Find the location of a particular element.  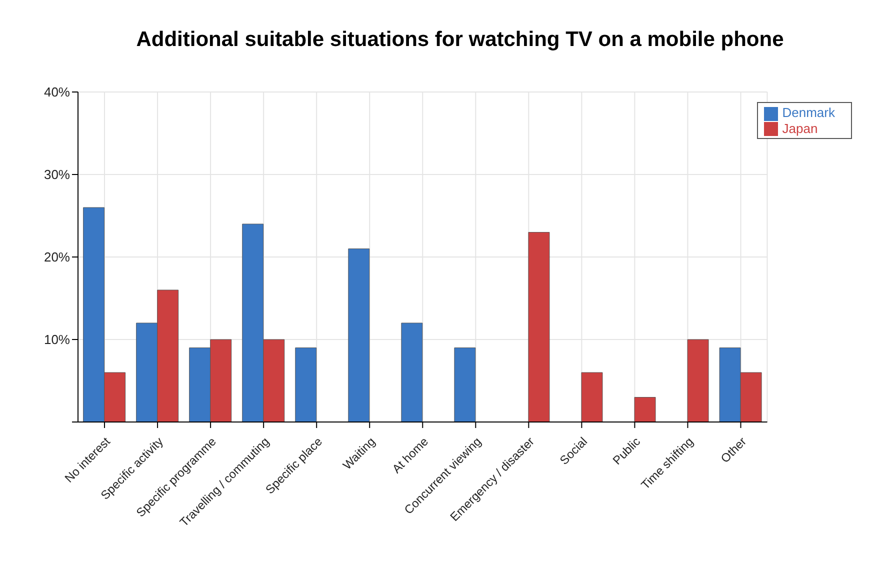

y-tick-label: 40% is located at coordinates (57, 92).